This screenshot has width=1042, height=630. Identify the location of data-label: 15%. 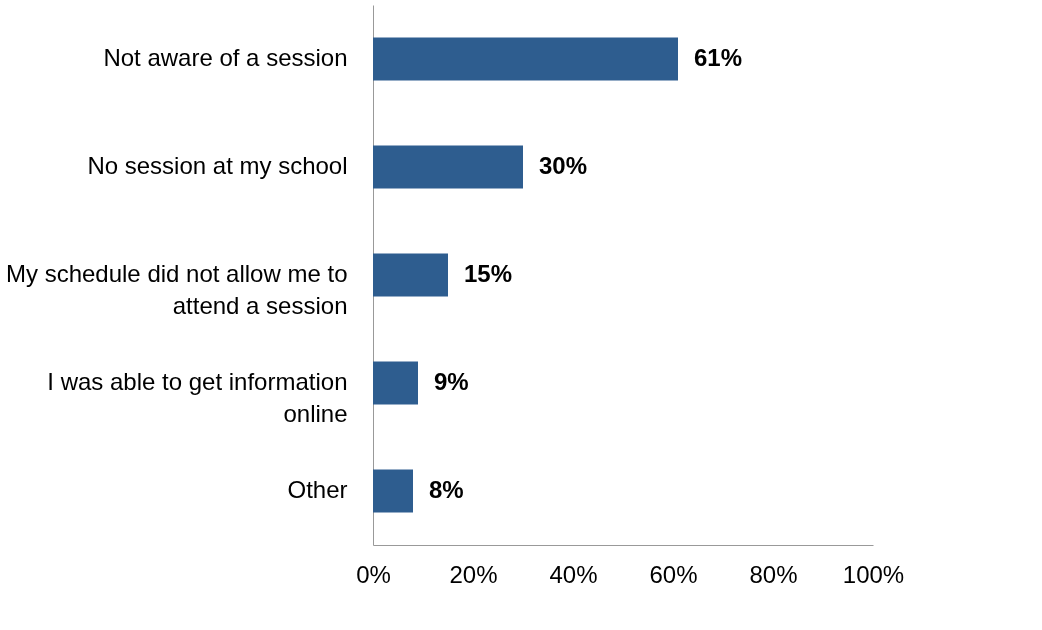
(488, 273).